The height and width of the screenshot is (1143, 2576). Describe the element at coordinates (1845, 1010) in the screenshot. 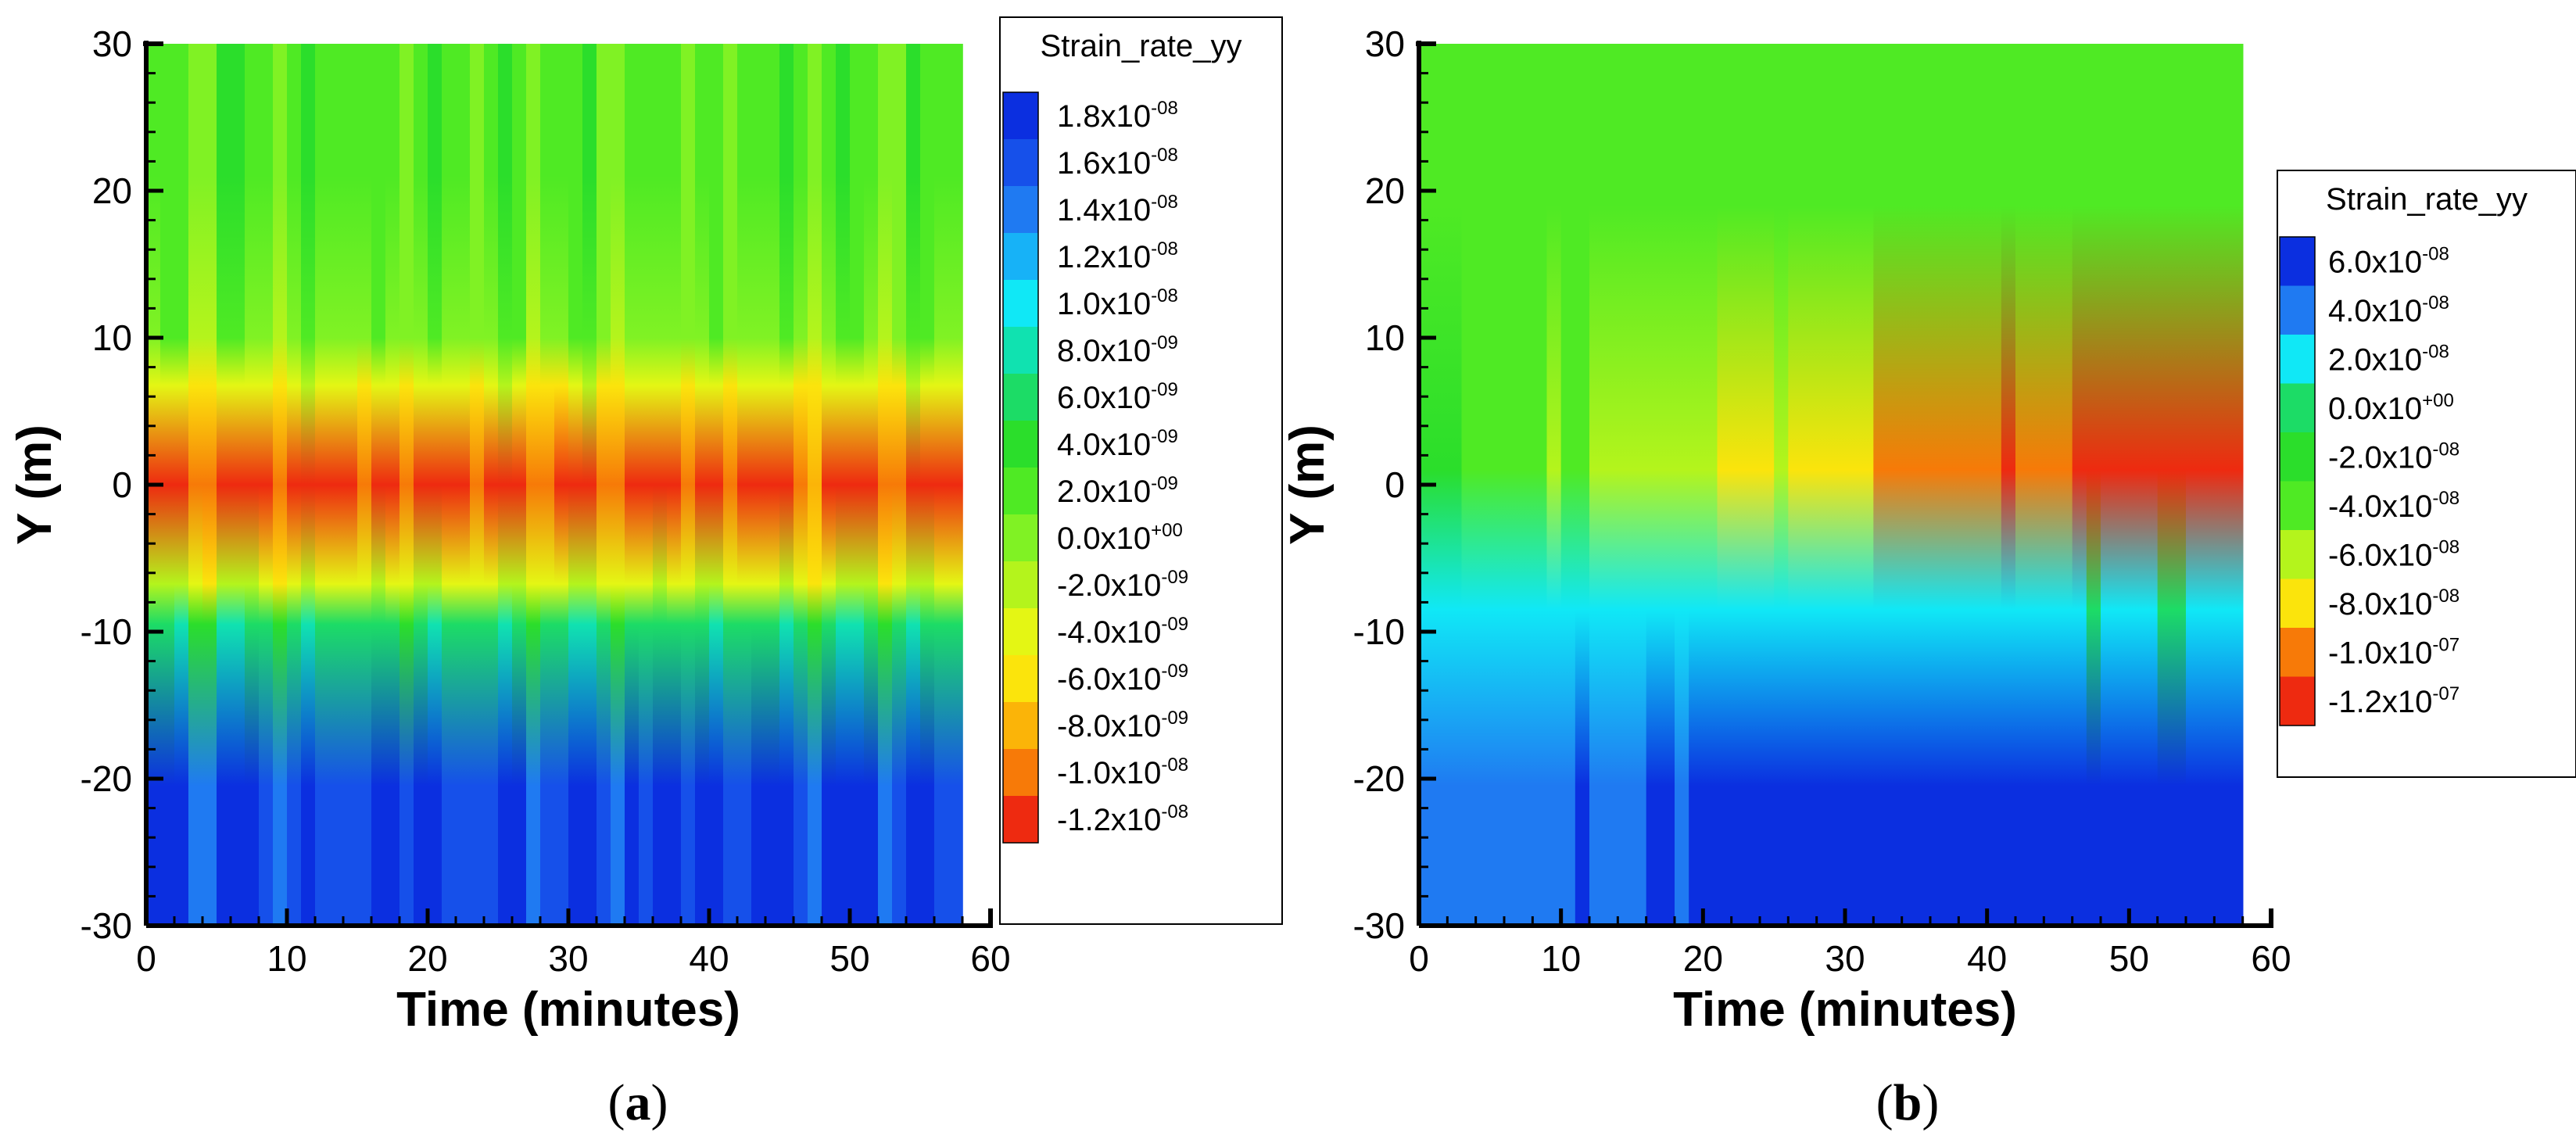

I see `x-axis-title: Time (minutes)` at that location.